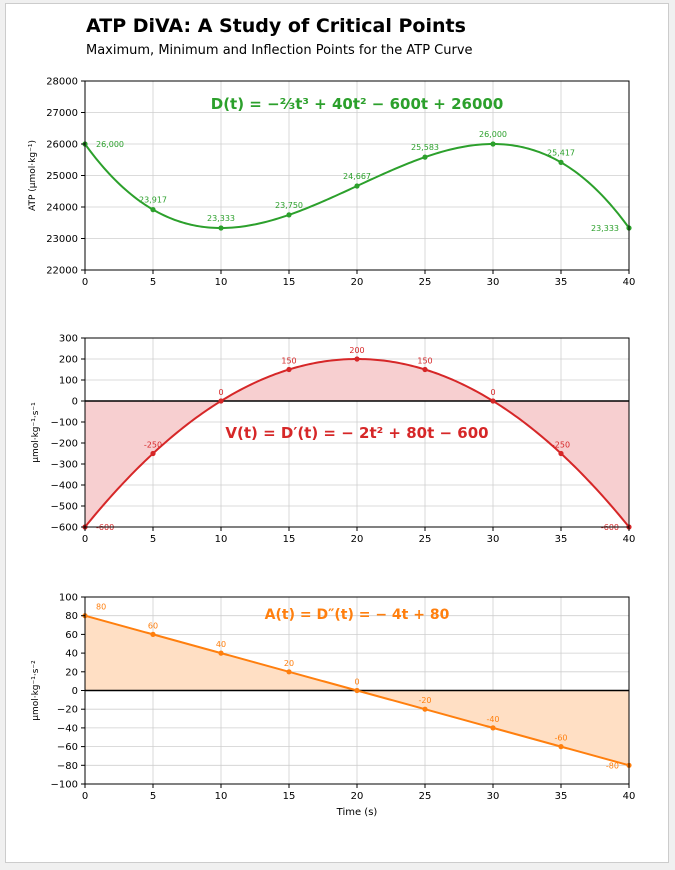 The image size is (675, 870). What do you see at coordinates (356, 682) in the screenshot?
I see `plot-a-point-label: 0` at bounding box center [356, 682].